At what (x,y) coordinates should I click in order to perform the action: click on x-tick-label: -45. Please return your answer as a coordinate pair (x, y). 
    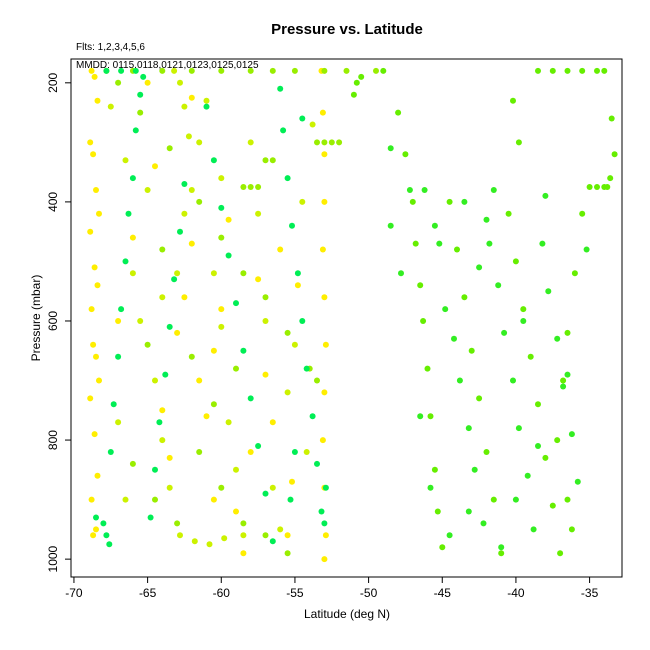
    Looking at the image, I should click on (443, 593).